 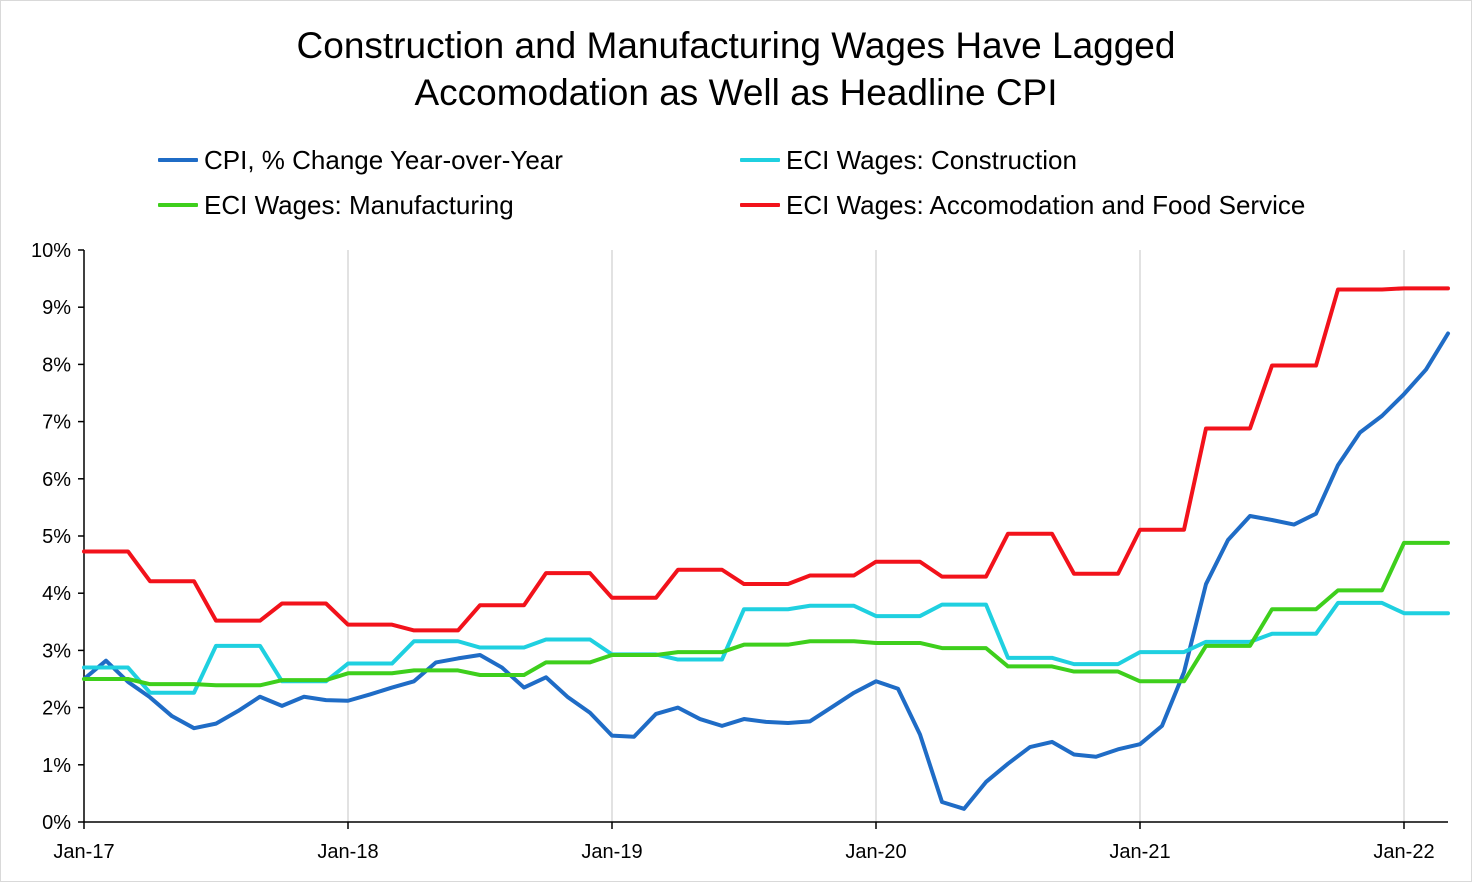 I want to click on x-tick-label-2: Jan-19, so click(x=611, y=852).